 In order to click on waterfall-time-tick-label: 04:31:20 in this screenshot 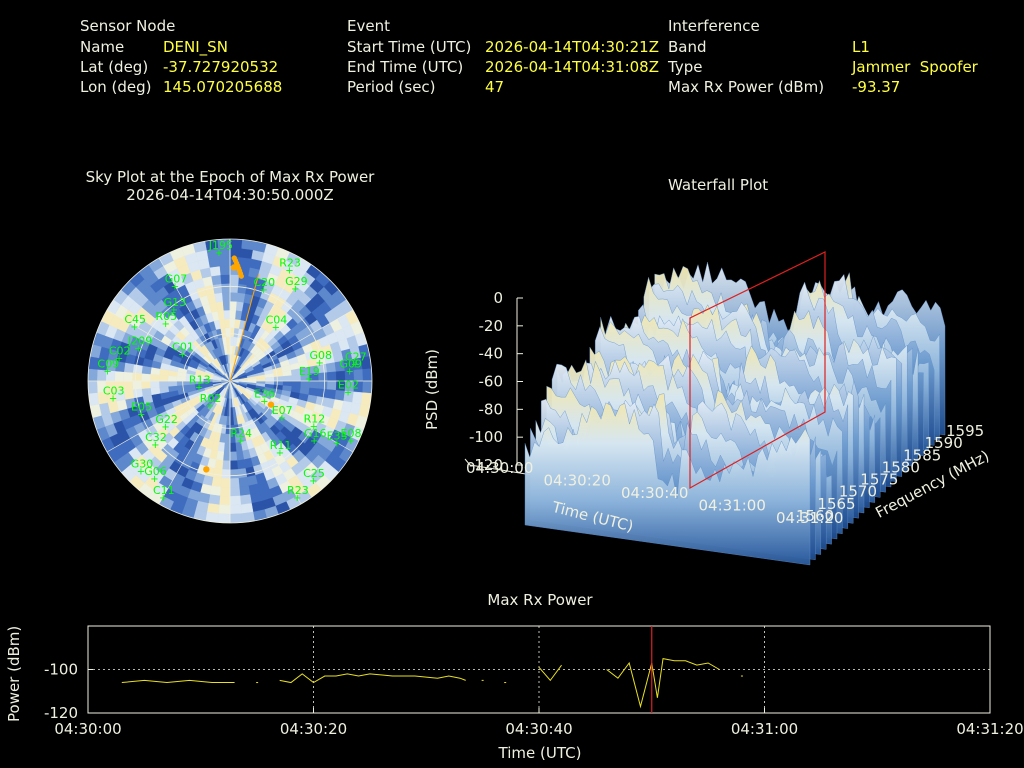, I will do `click(809, 518)`.